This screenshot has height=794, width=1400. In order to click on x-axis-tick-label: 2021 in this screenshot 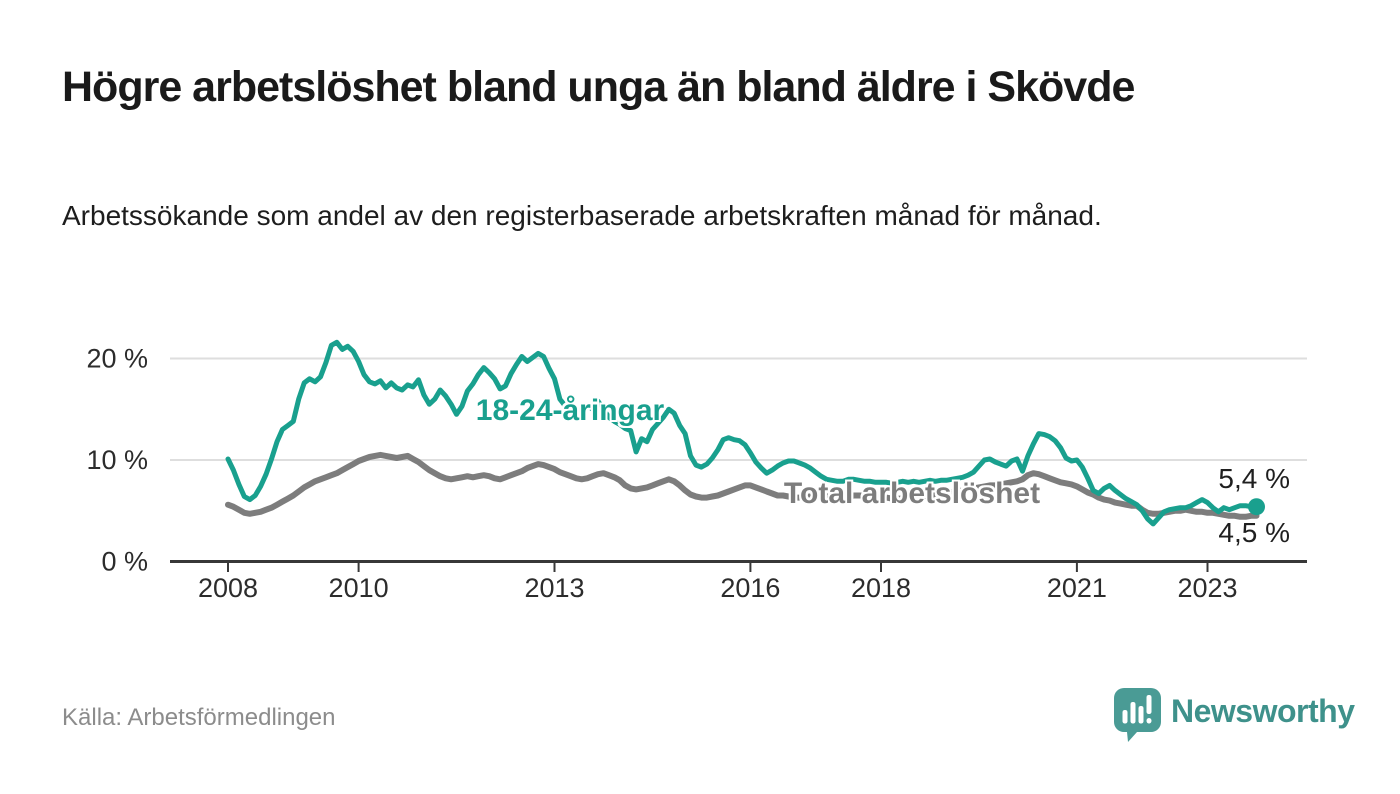, I will do `click(1077, 588)`.